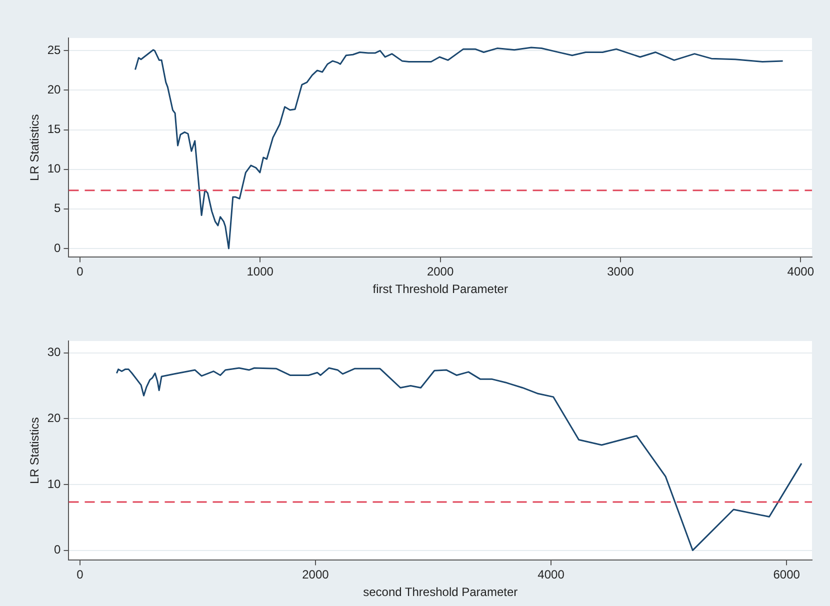 The width and height of the screenshot is (830, 606). I want to click on y-tick-label: 15, so click(54, 129).